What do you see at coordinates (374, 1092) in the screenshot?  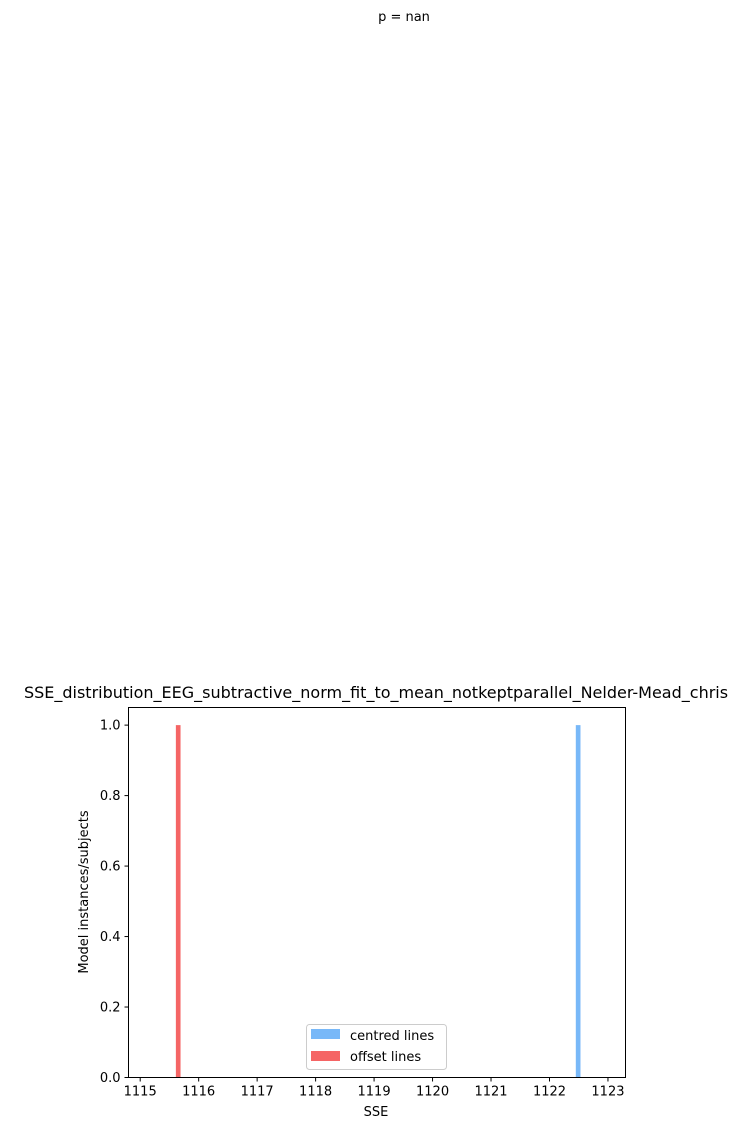 I see `x-tick-label-4: 1119` at bounding box center [374, 1092].